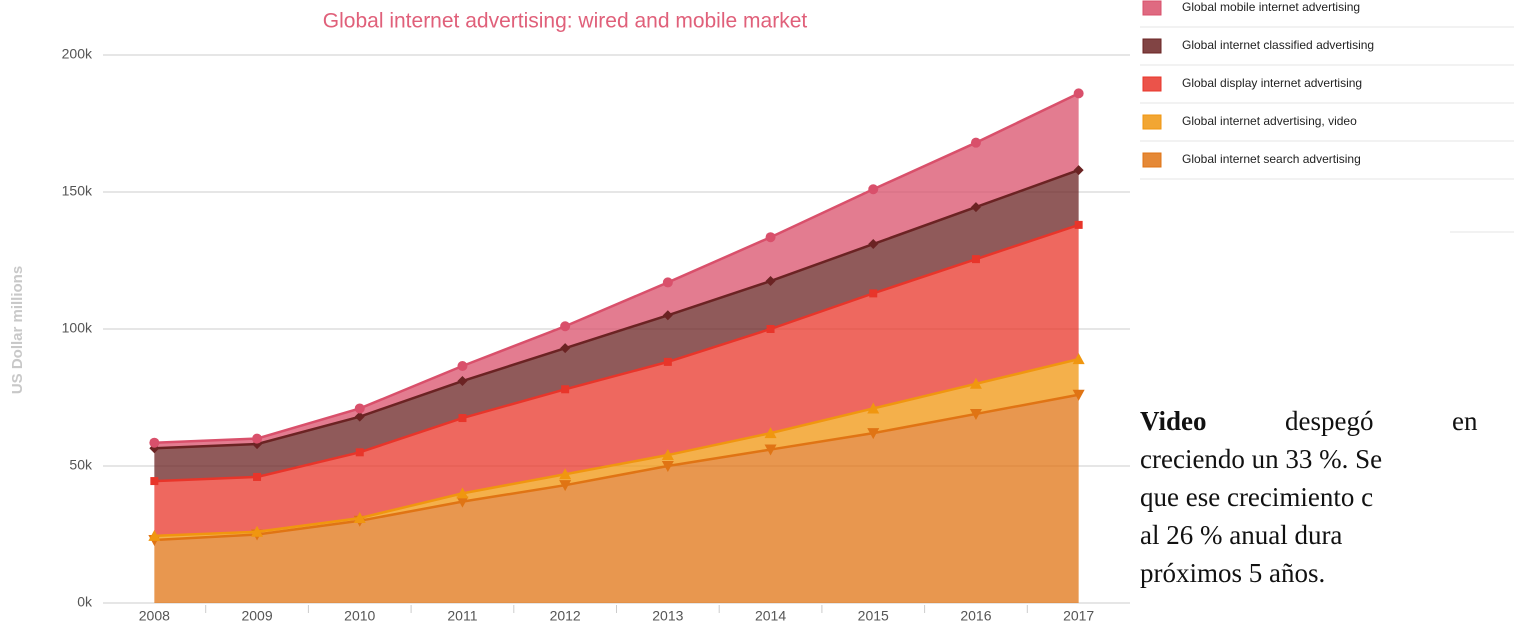  Describe the element at coordinates (565, 616) in the screenshot. I see `x-tick-label: 2012` at that location.